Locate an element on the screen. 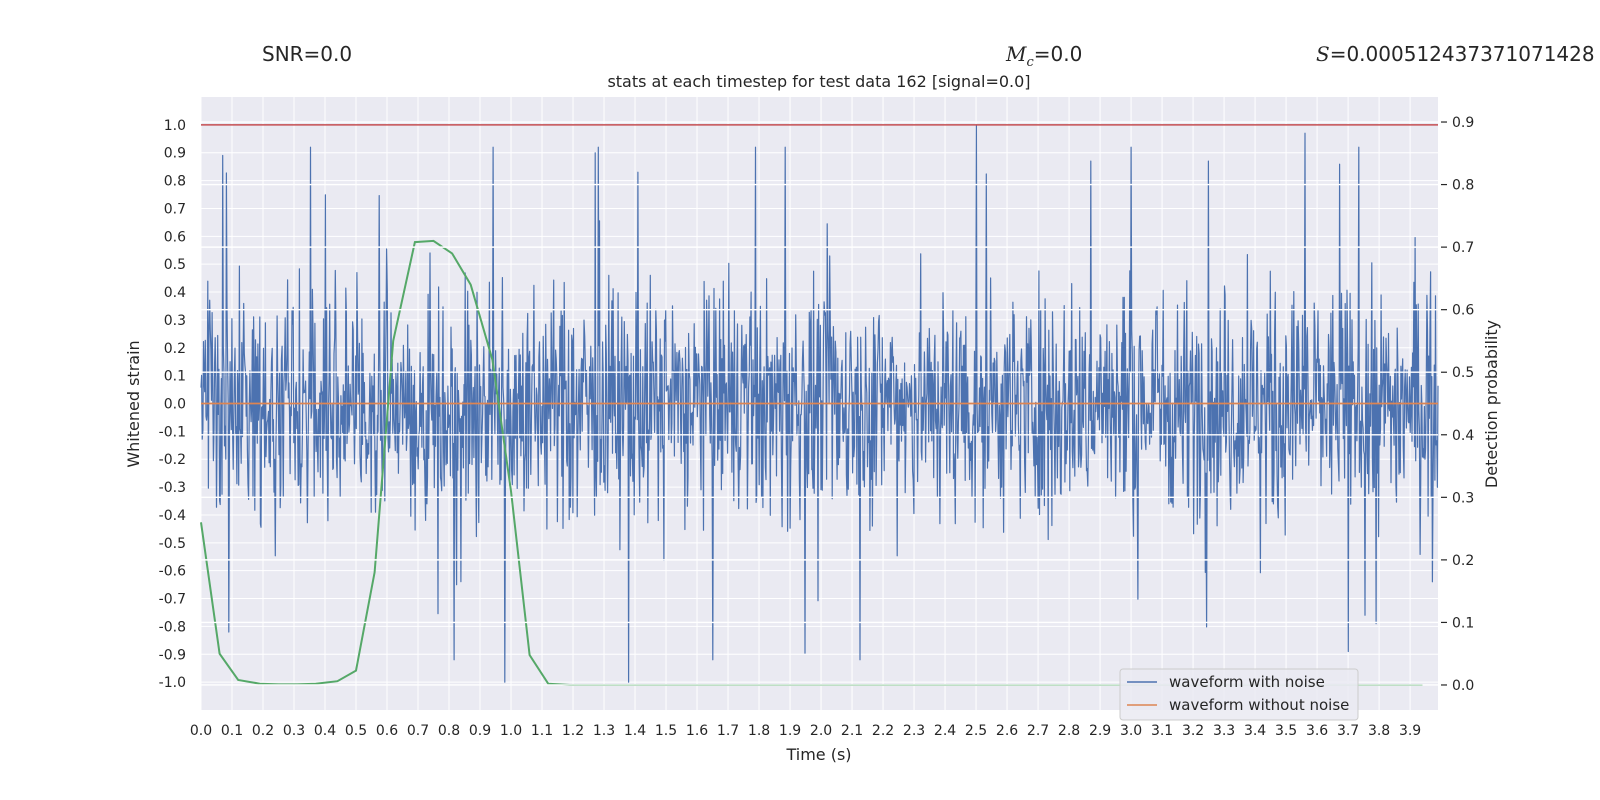  x-tick-label: 0.1 is located at coordinates (232, 731).